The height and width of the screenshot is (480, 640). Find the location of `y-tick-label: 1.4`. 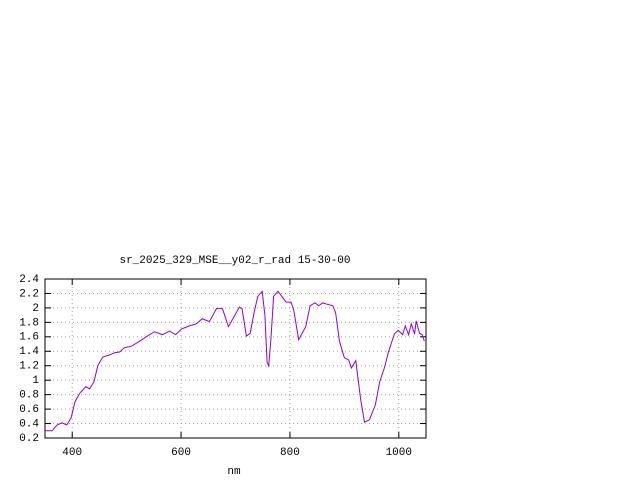

y-tick-label: 1.4 is located at coordinates (29, 352).